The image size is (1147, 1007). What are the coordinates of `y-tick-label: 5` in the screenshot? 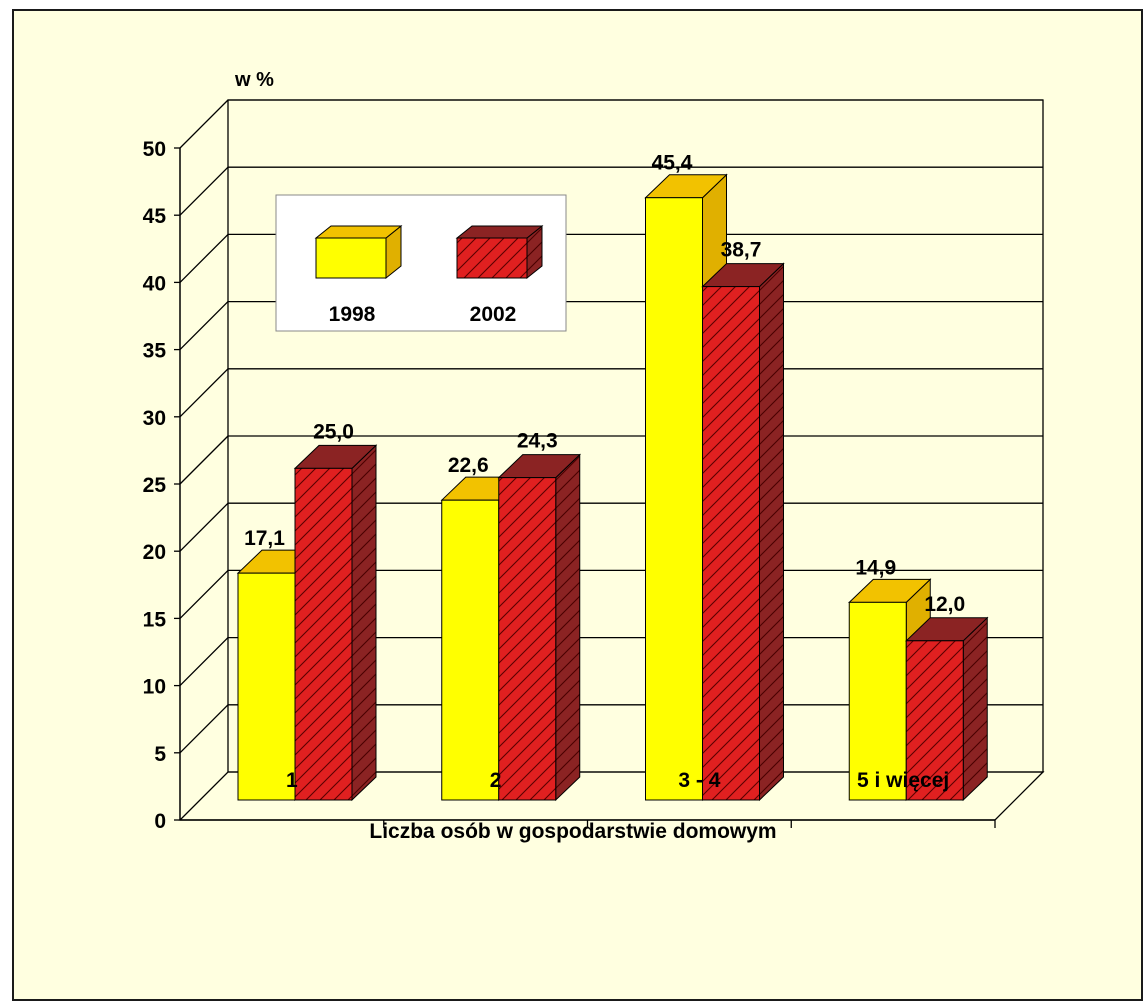 It's located at (160, 754).